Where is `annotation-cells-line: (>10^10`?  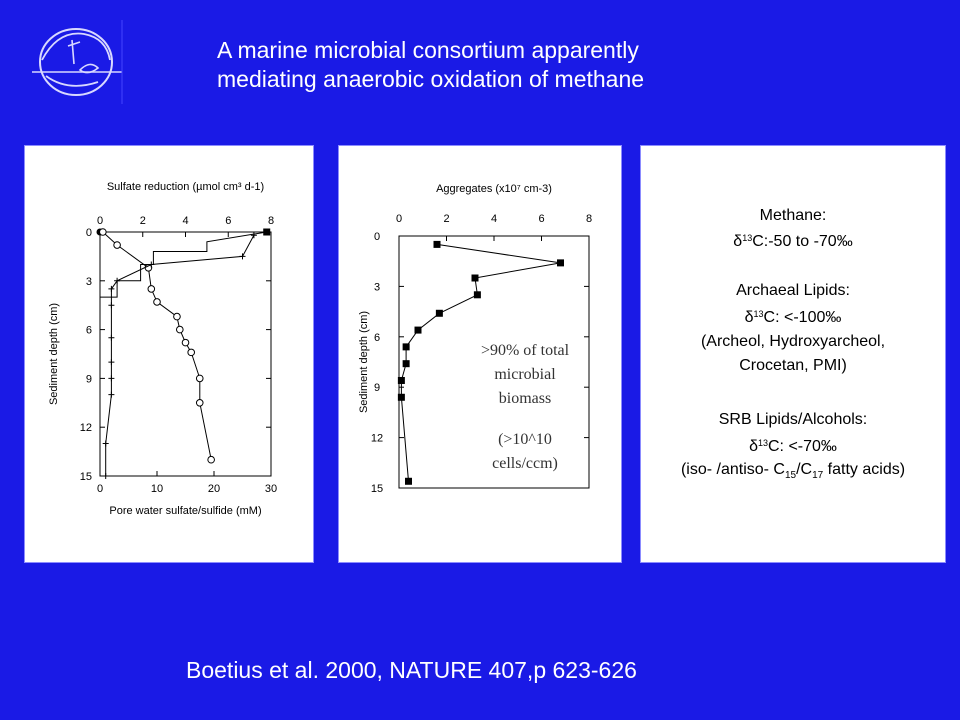
annotation-cells-line: (>10^10 is located at coordinates (525, 439).